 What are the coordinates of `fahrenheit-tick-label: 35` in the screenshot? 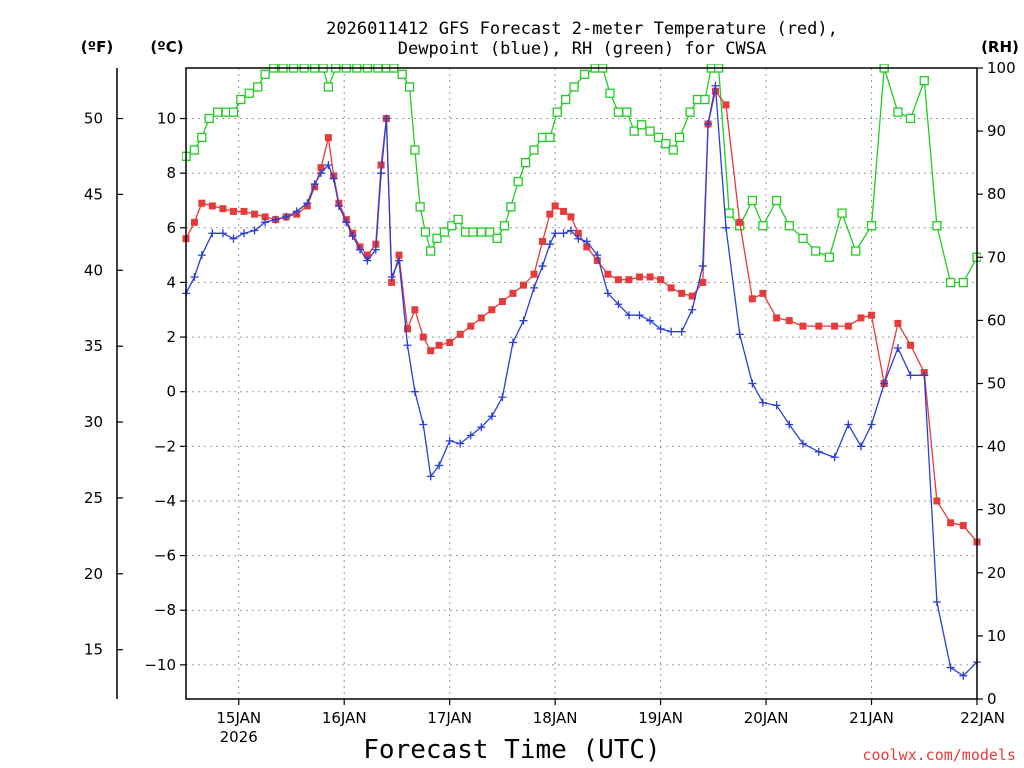 It's located at (93, 346).